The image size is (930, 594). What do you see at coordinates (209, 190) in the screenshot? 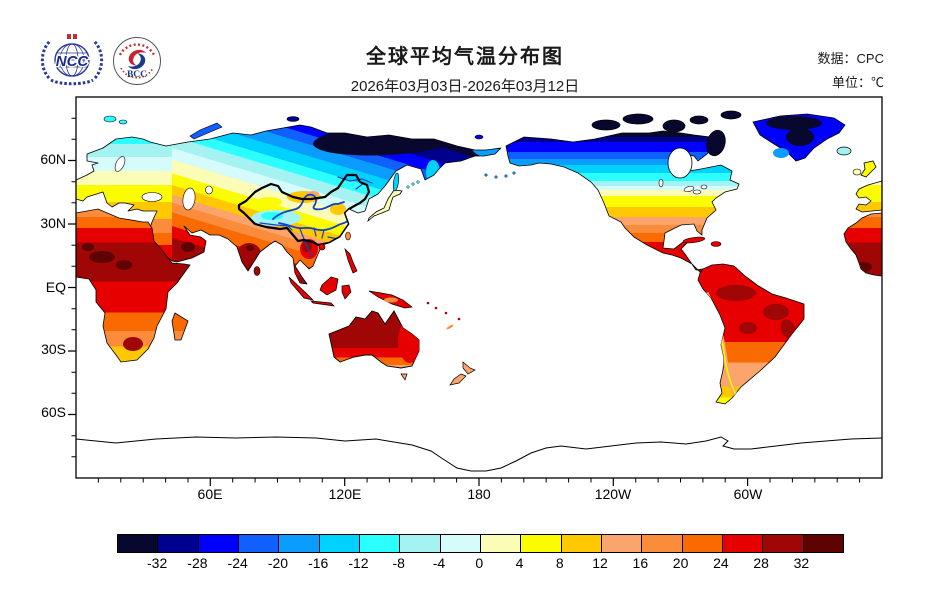
I see `aral-sea` at bounding box center [209, 190].